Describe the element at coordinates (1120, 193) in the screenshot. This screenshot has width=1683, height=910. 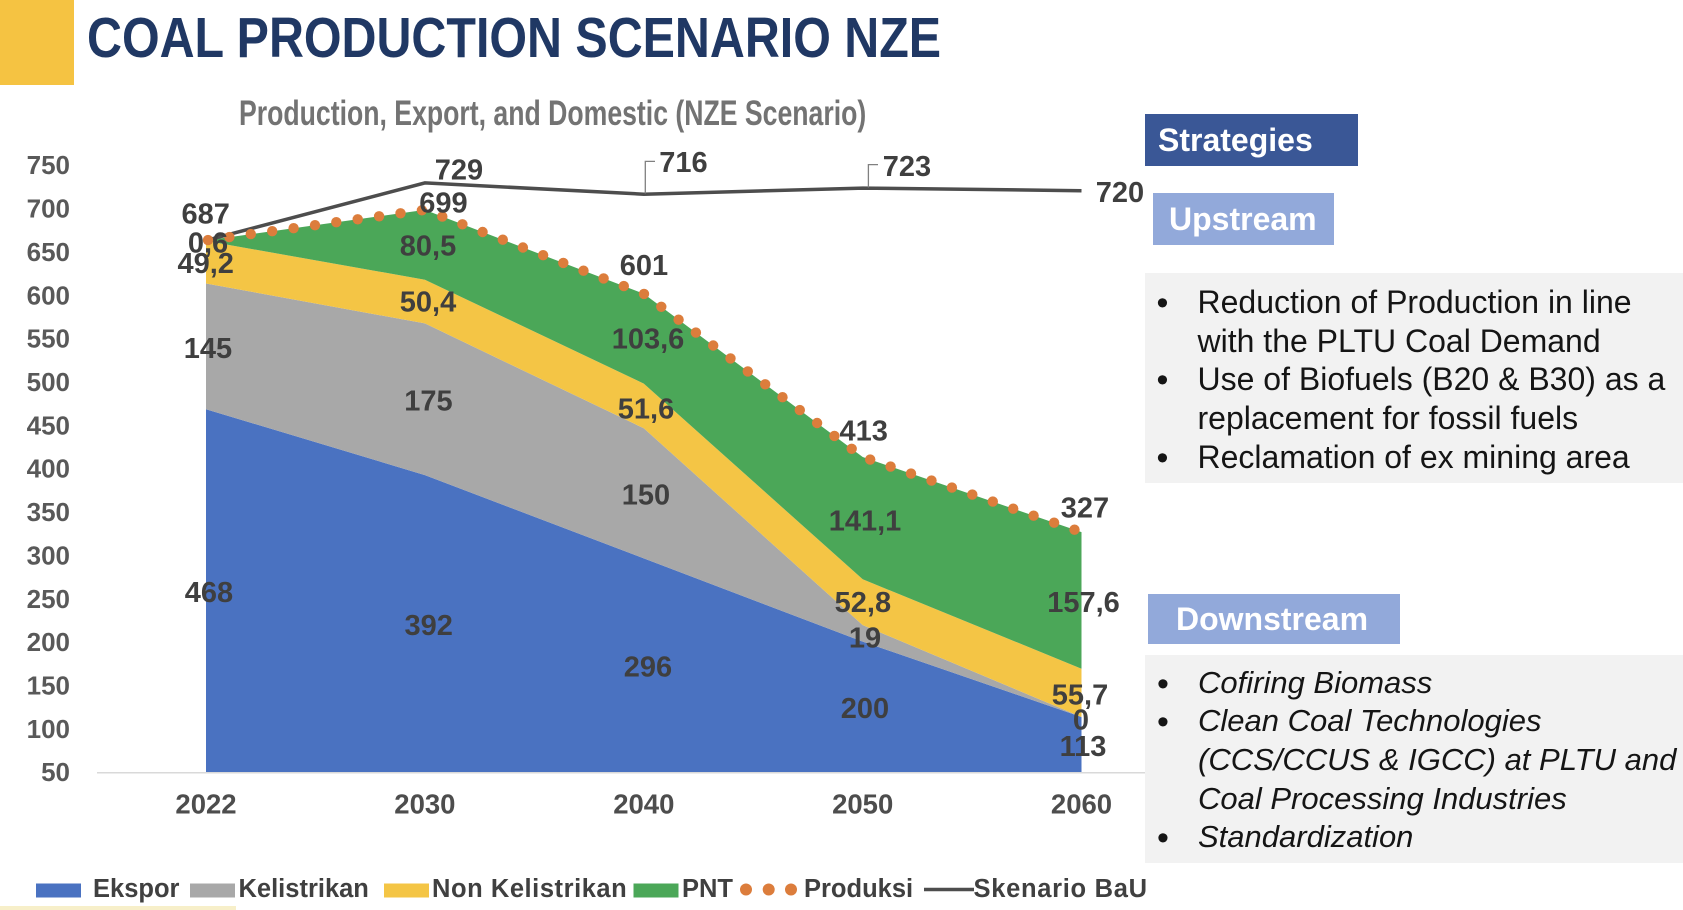
I see `svg-text: 720` at that location.